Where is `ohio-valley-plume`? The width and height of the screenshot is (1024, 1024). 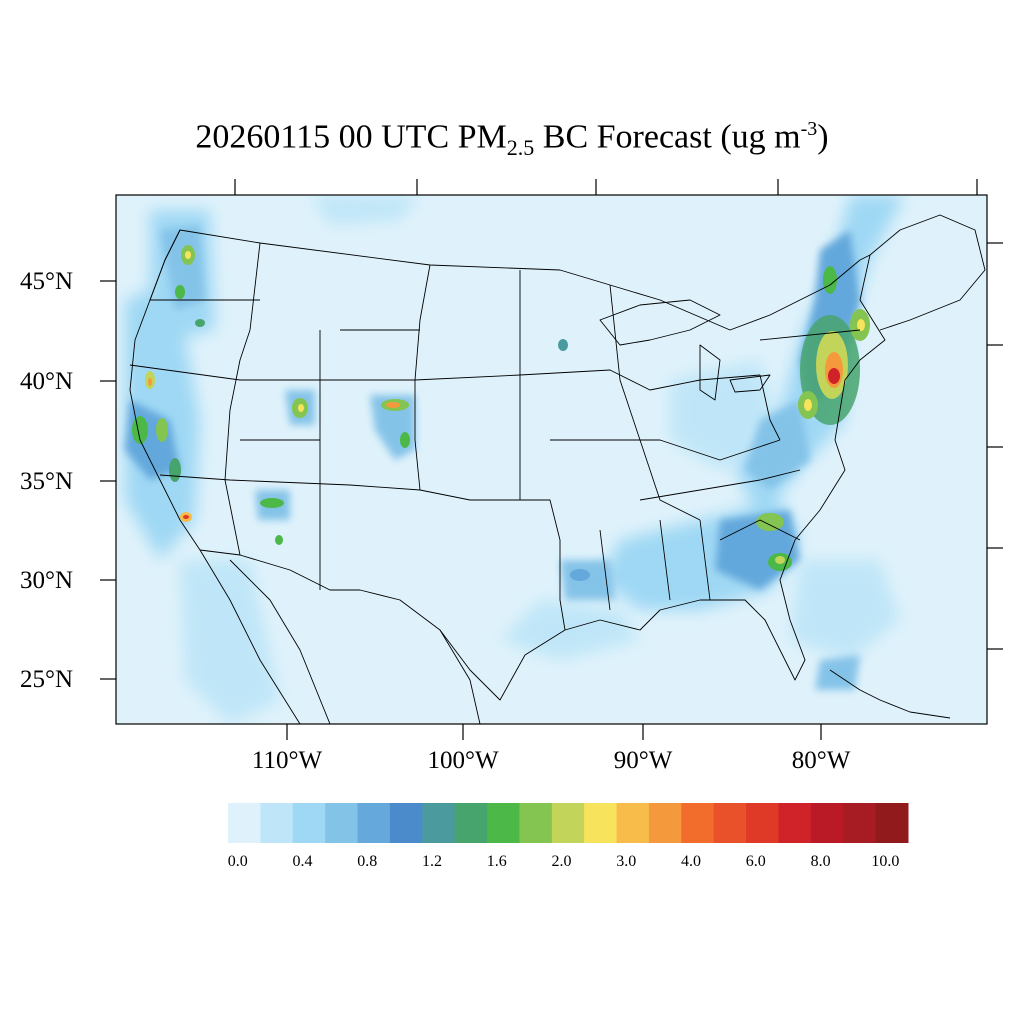
ohio-valley-plume is located at coordinates (725, 415).